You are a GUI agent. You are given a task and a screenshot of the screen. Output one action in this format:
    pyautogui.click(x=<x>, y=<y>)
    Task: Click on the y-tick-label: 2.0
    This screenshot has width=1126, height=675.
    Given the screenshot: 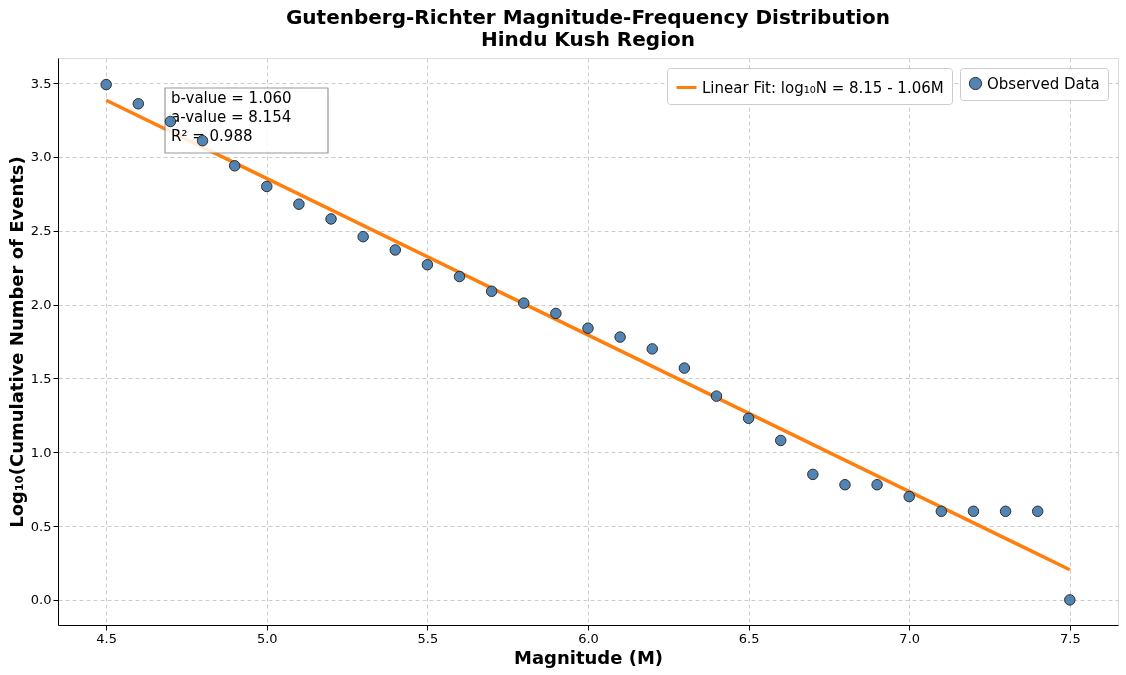 What is the action you would take?
    pyautogui.click(x=41, y=305)
    